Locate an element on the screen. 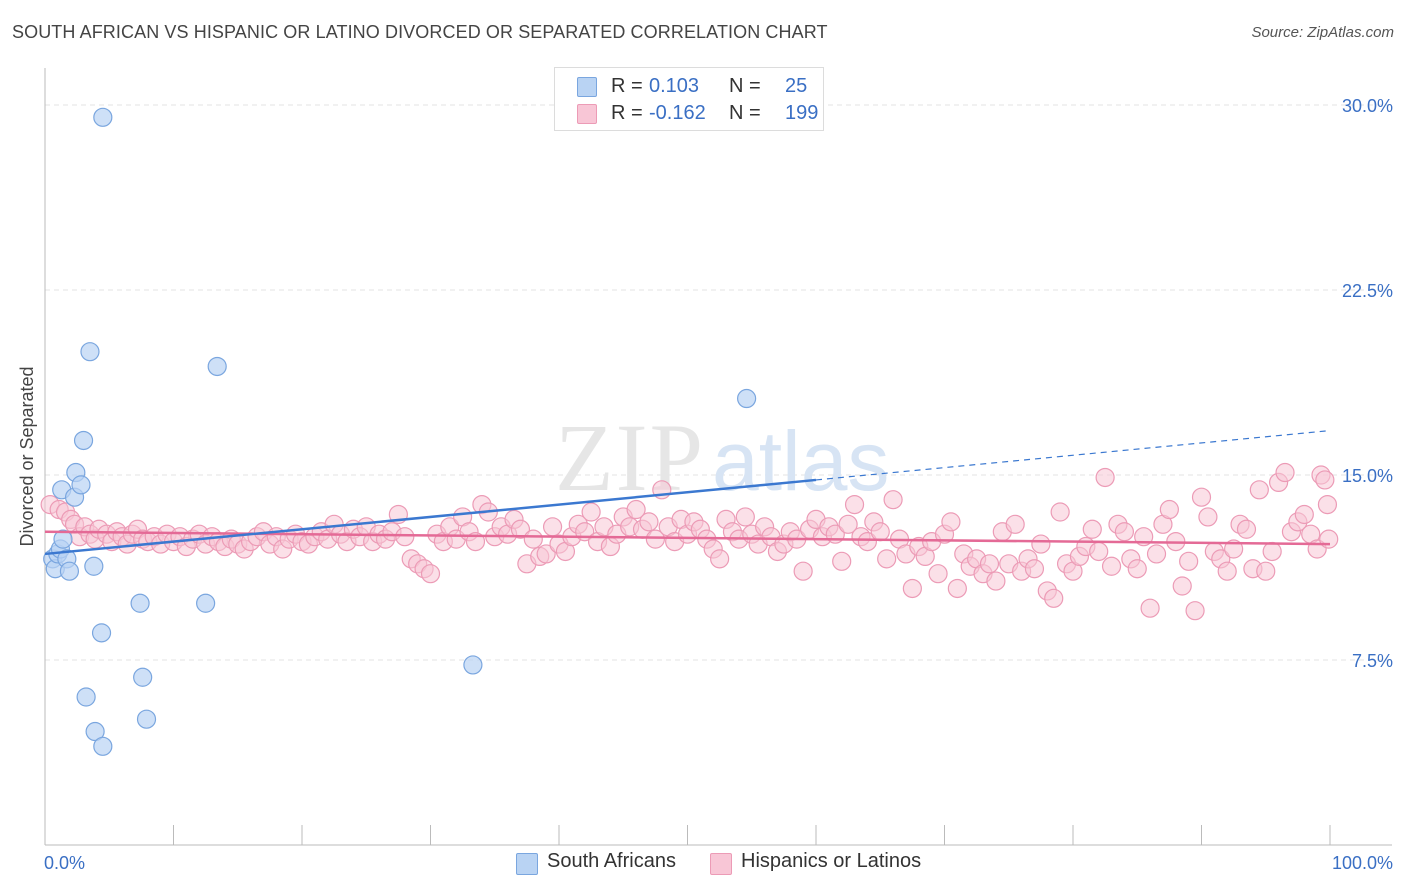 This screenshot has width=1406, height=892. legend-label-hispanics: Hispanics or Latinos is located at coordinates (831, 861).